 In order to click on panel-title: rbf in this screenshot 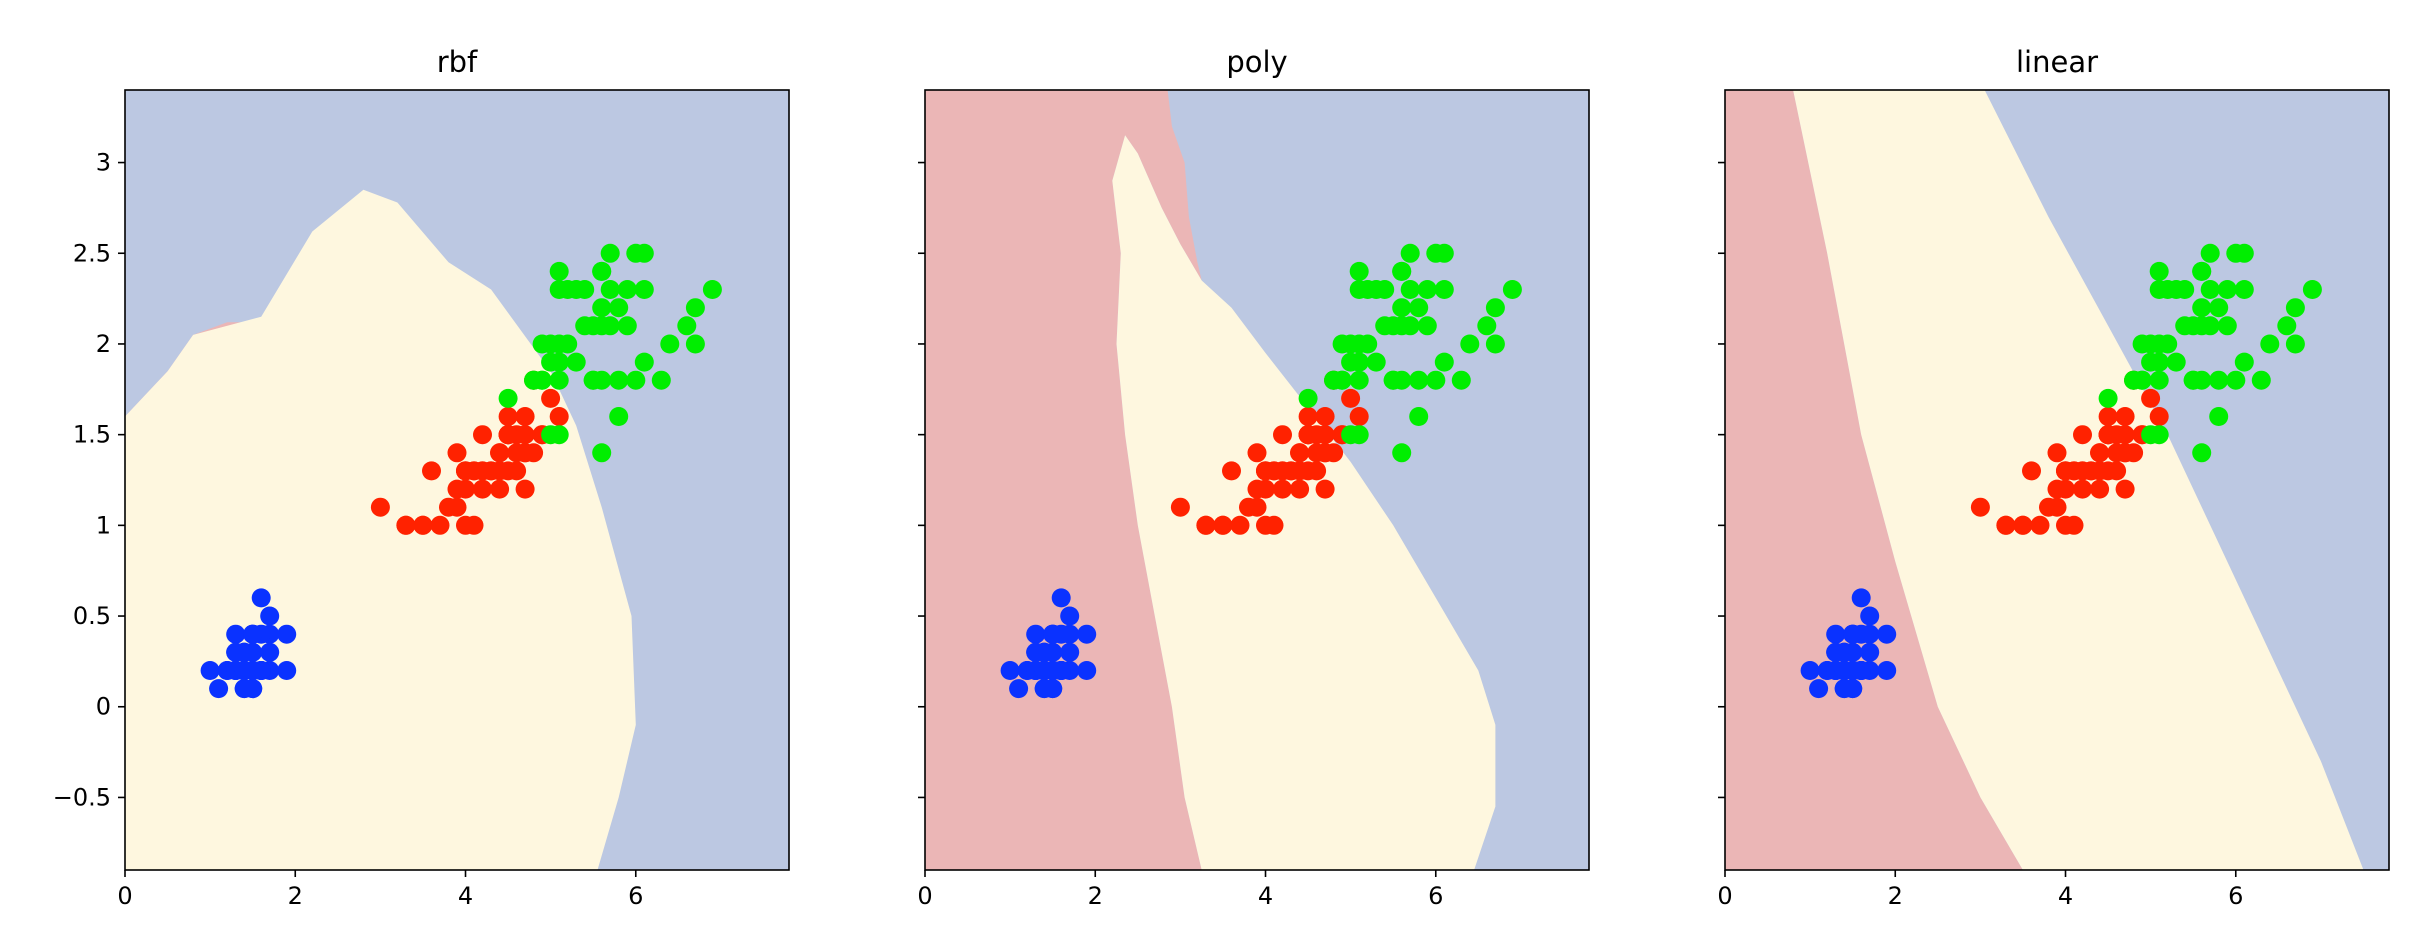, I will do `click(457, 62)`.